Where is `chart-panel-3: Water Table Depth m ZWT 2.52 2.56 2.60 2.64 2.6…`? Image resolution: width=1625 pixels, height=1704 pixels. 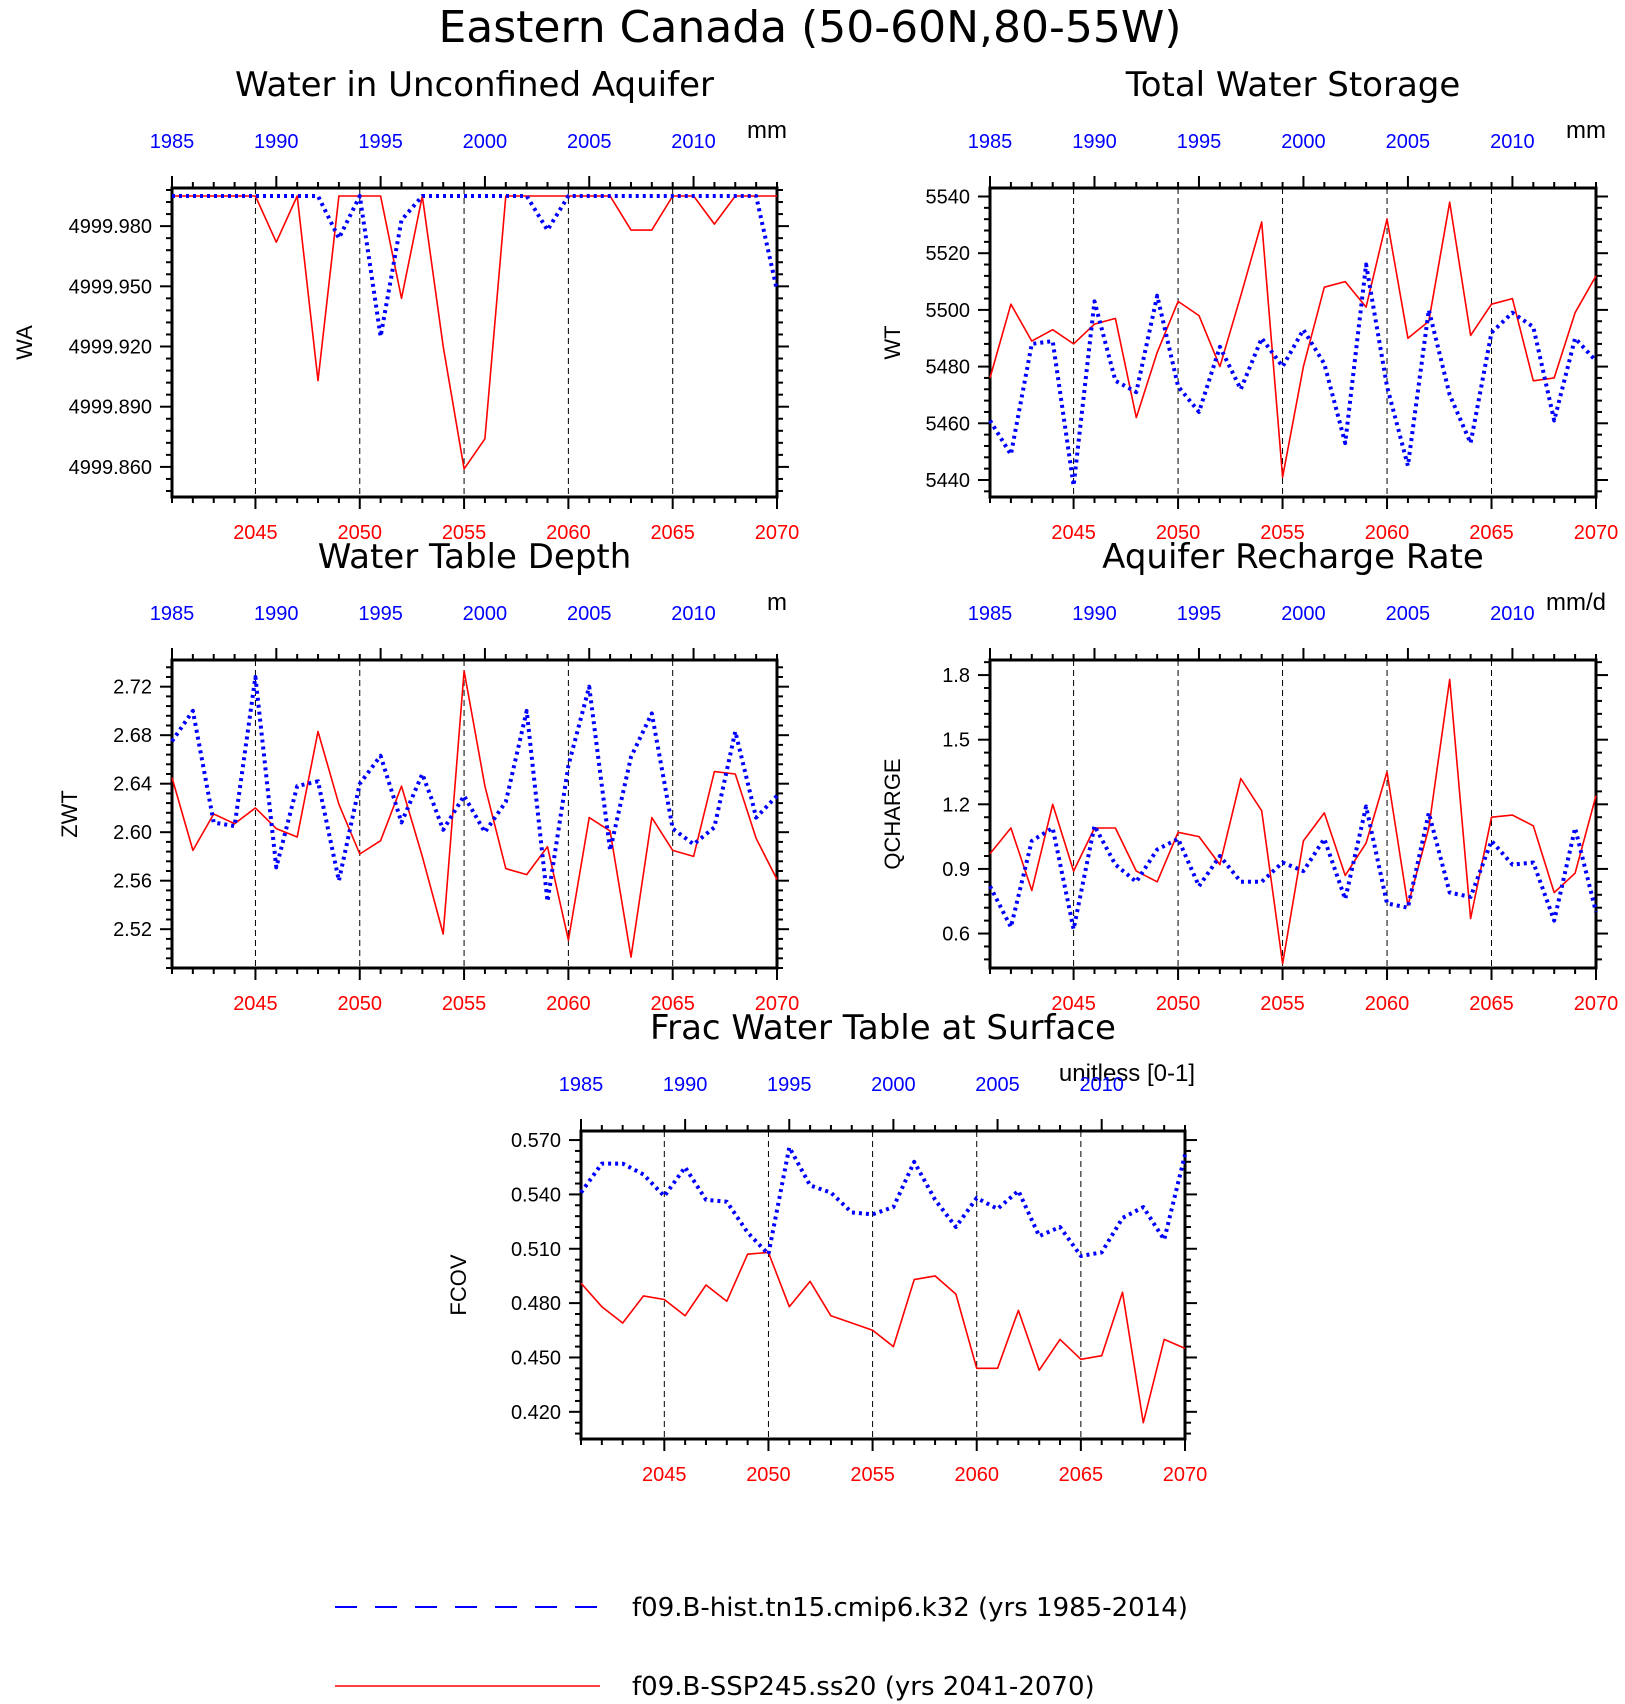
chart-panel-3: Water Table Depth m ZWT 2.52 2.56 2.60 2.64 2.6… is located at coordinates (428, 776).